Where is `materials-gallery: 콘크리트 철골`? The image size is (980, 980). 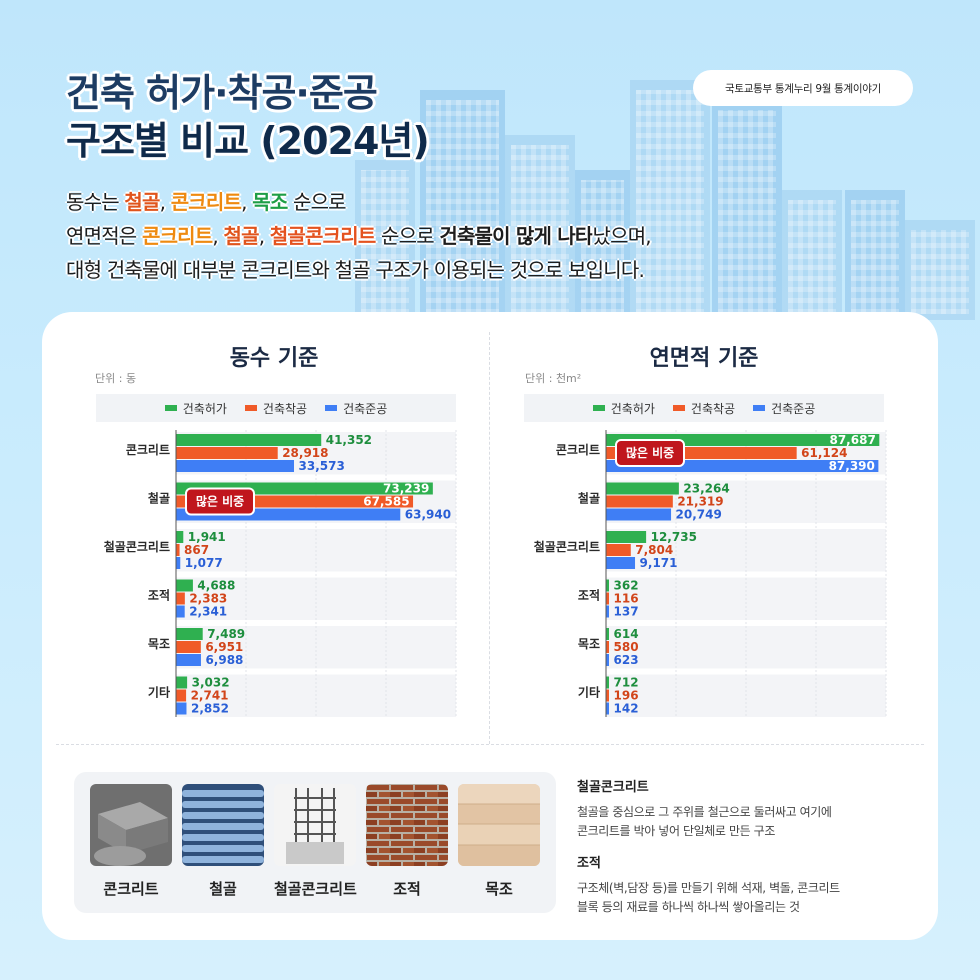 materials-gallery: 콘크리트 철골 is located at coordinates (315, 842).